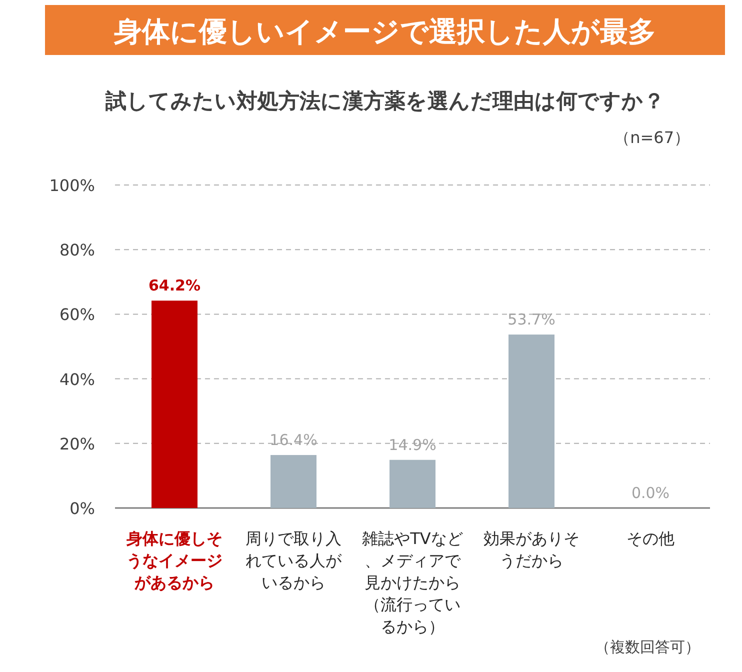  Describe the element at coordinates (82, 508) in the screenshot. I see `y-tick-label: 0%` at that location.